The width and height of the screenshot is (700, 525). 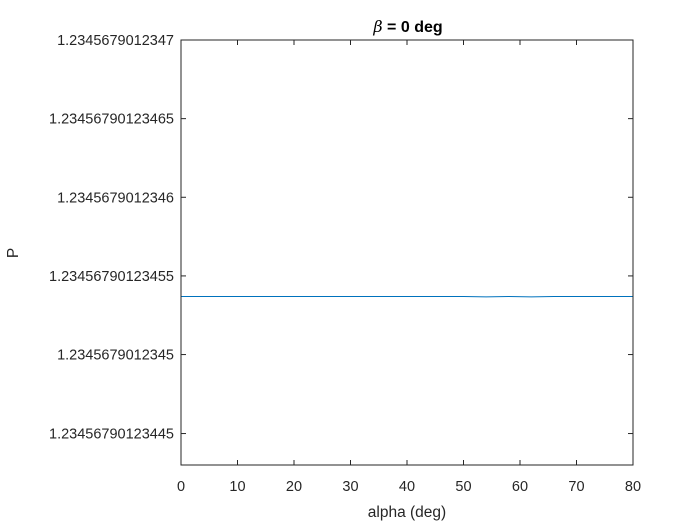 What do you see at coordinates (181, 487) in the screenshot?
I see `x-tick-label: 0` at bounding box center [181, 487].